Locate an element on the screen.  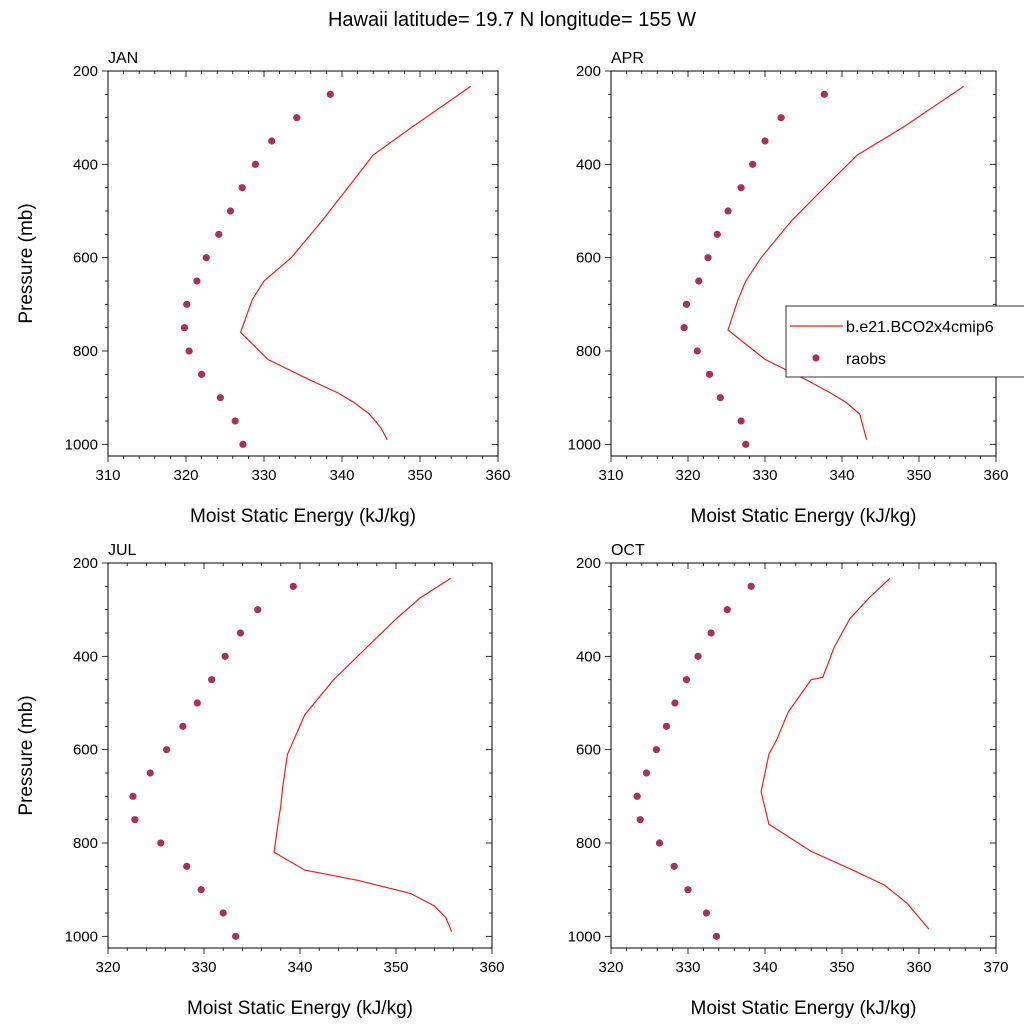
legend-marker-sample is located at coordinates (816, 358).